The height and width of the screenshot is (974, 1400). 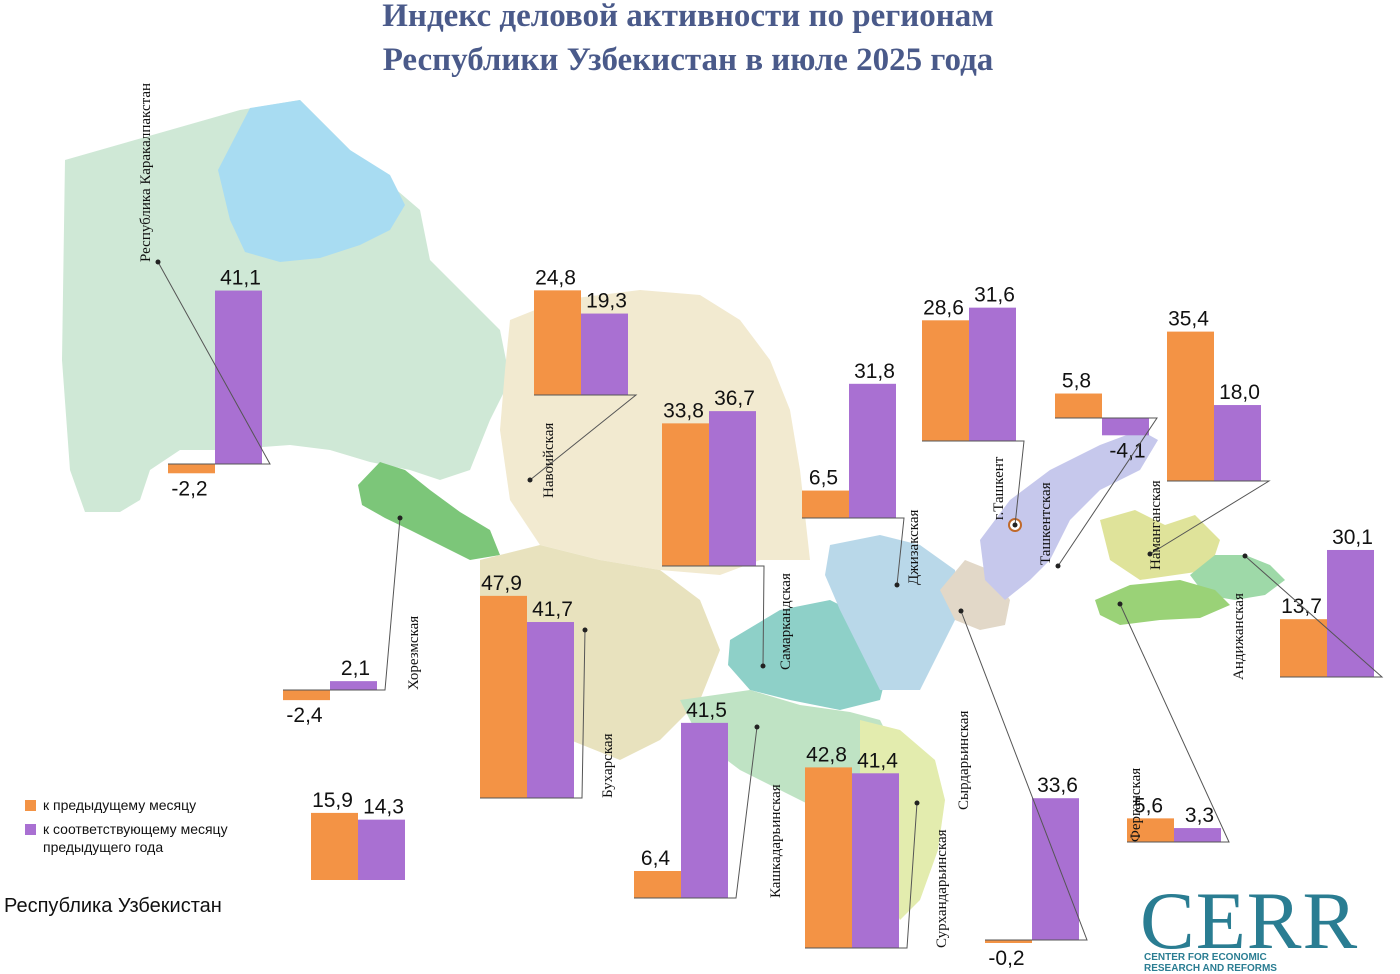 What do you see at coordinates (383, 807) in the screenshot?
I see `value-label-year-country: 14,3` at bounding box center [383, 807].